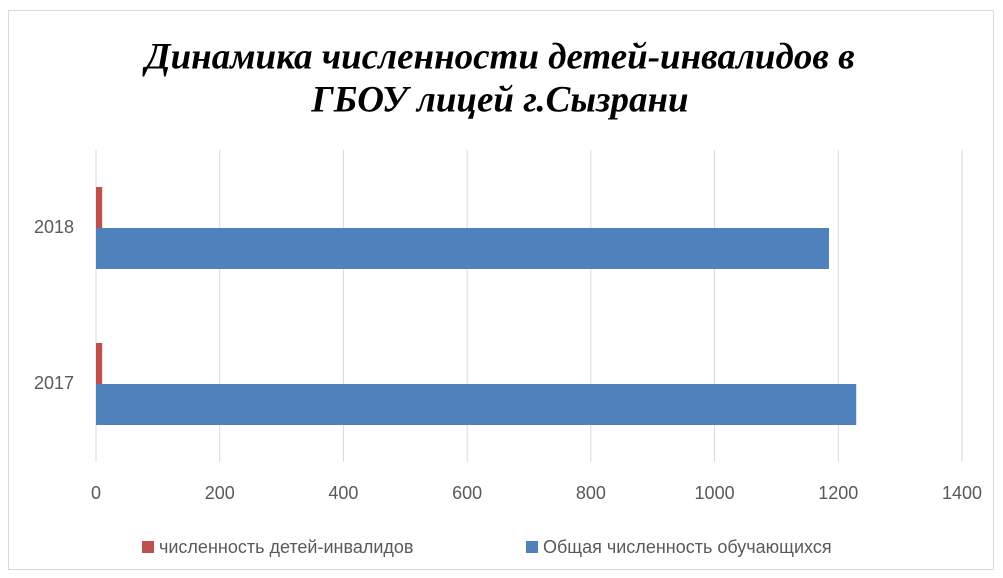  I want to click on x-tick-label: 400, so click(343, 493).